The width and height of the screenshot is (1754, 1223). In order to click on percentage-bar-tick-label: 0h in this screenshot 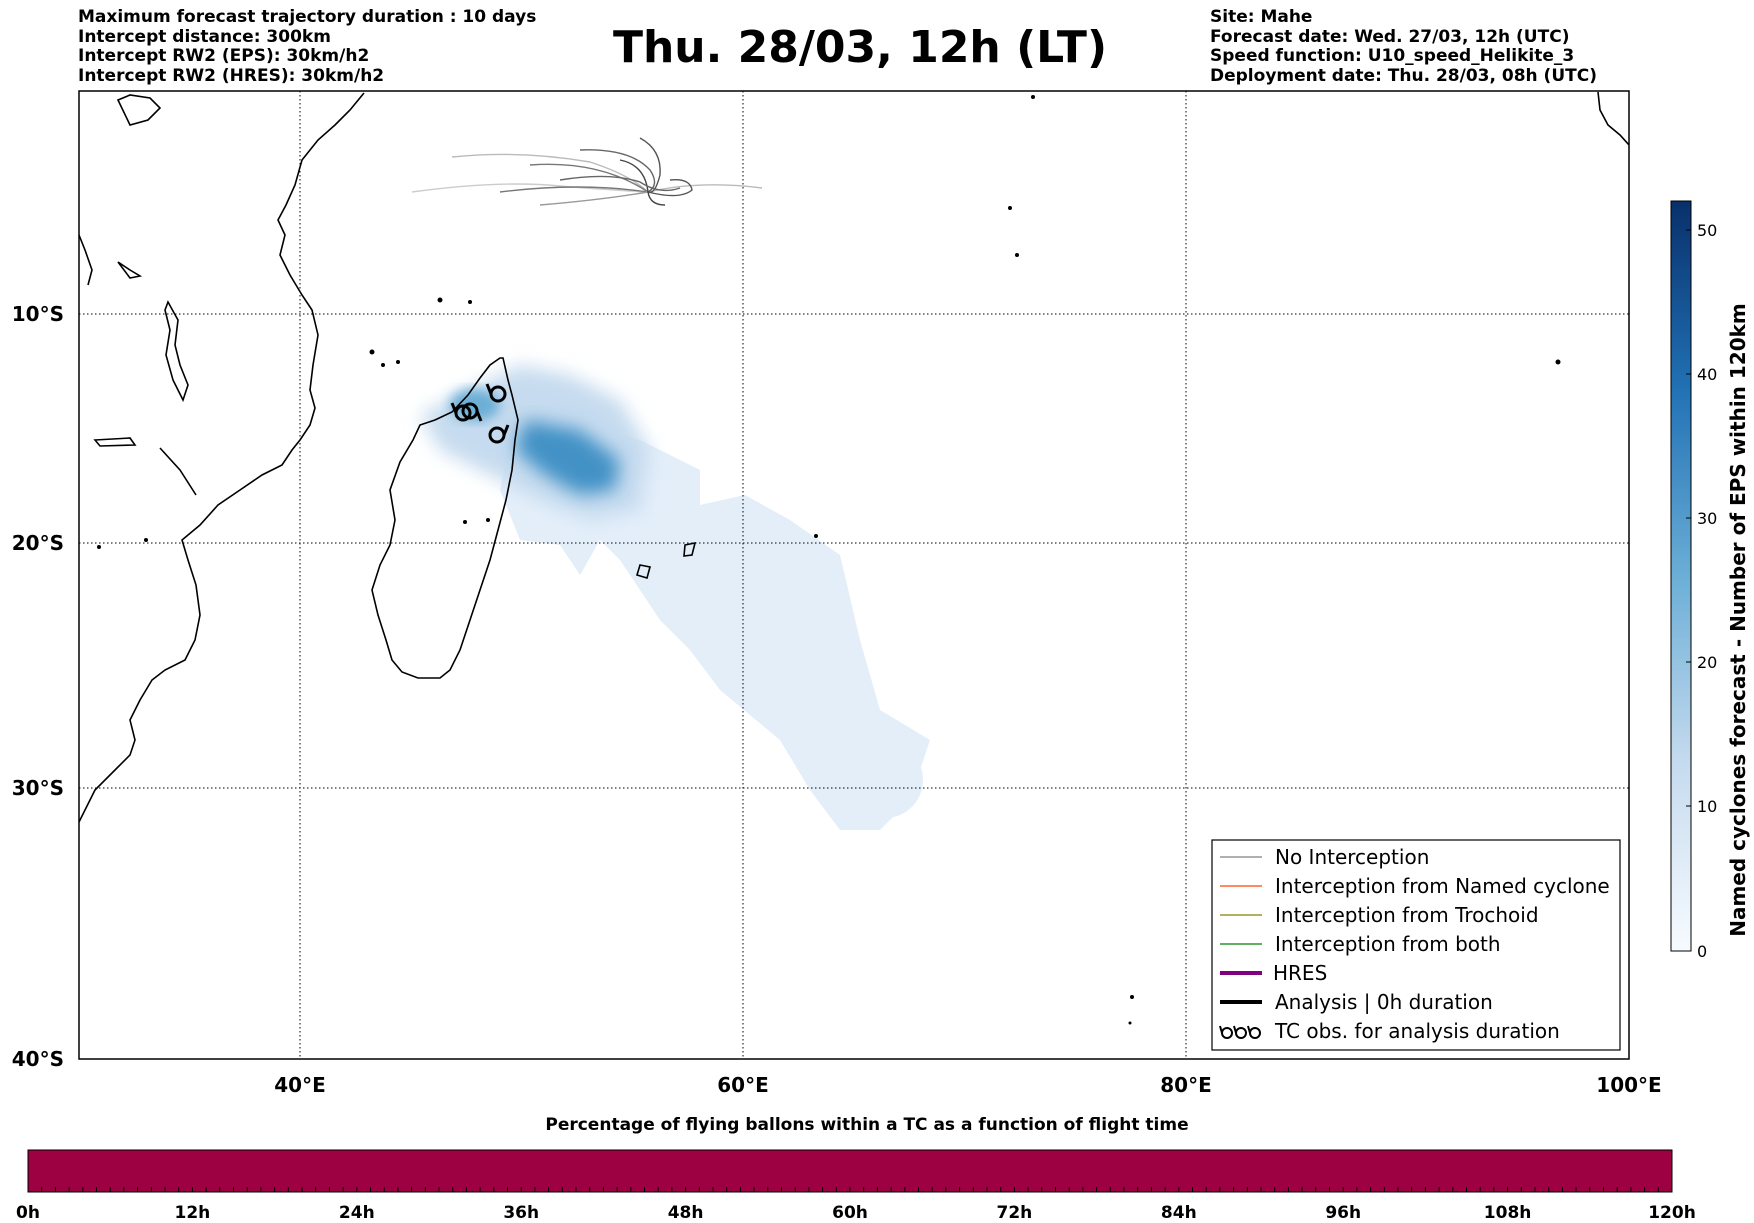, I will do `click(28, 1213)`.